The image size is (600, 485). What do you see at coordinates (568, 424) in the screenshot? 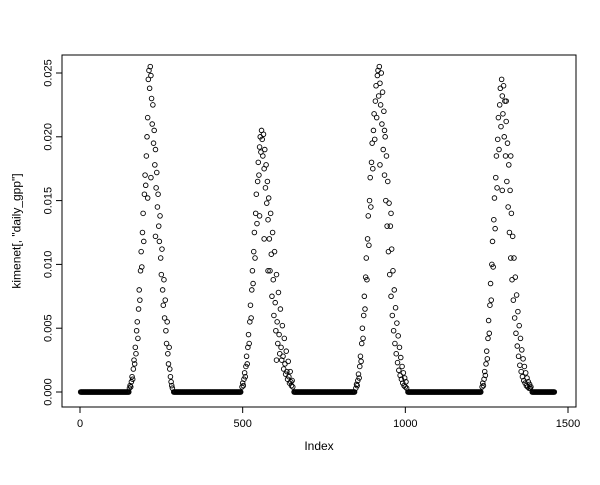
I see `x-tick-label: 1500` at bounding box center [568, 424].